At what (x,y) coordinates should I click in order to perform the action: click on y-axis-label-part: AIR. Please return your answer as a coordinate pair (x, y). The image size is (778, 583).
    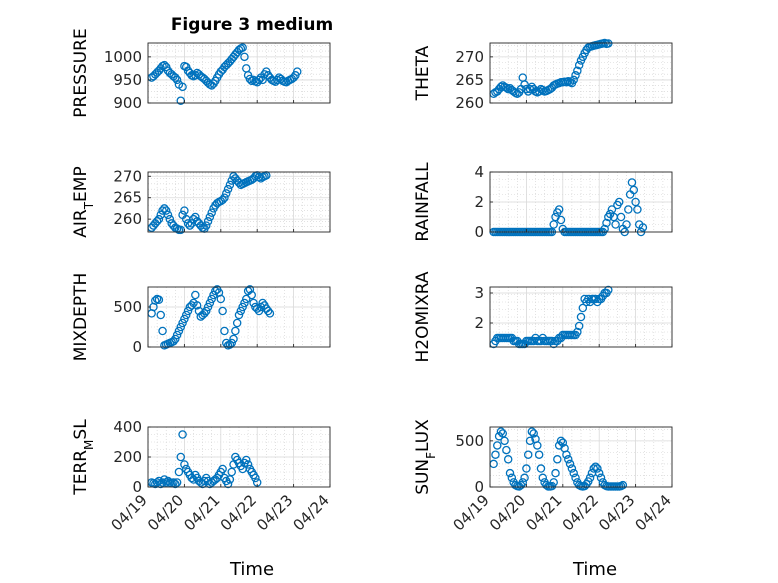
    Looking at the image, I should click on (81, 223).